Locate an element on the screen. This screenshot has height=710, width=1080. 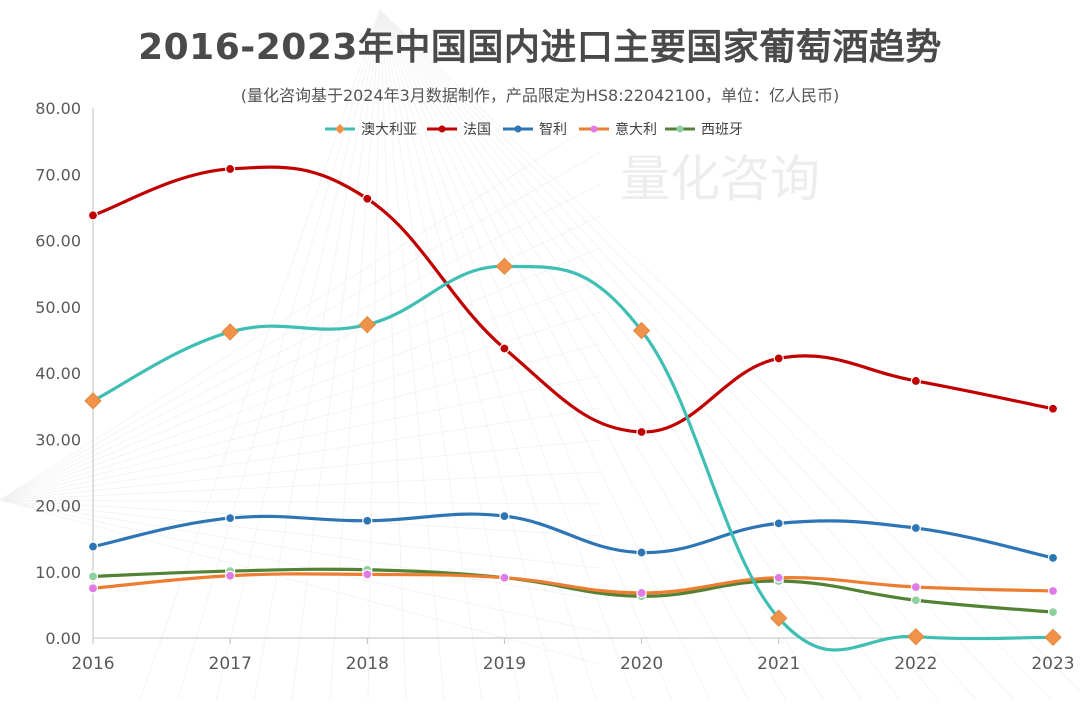
chart-title: 2016-2023年中国国内进口主要国家葡萄酒趋势 is located at coordinates (540, 47).